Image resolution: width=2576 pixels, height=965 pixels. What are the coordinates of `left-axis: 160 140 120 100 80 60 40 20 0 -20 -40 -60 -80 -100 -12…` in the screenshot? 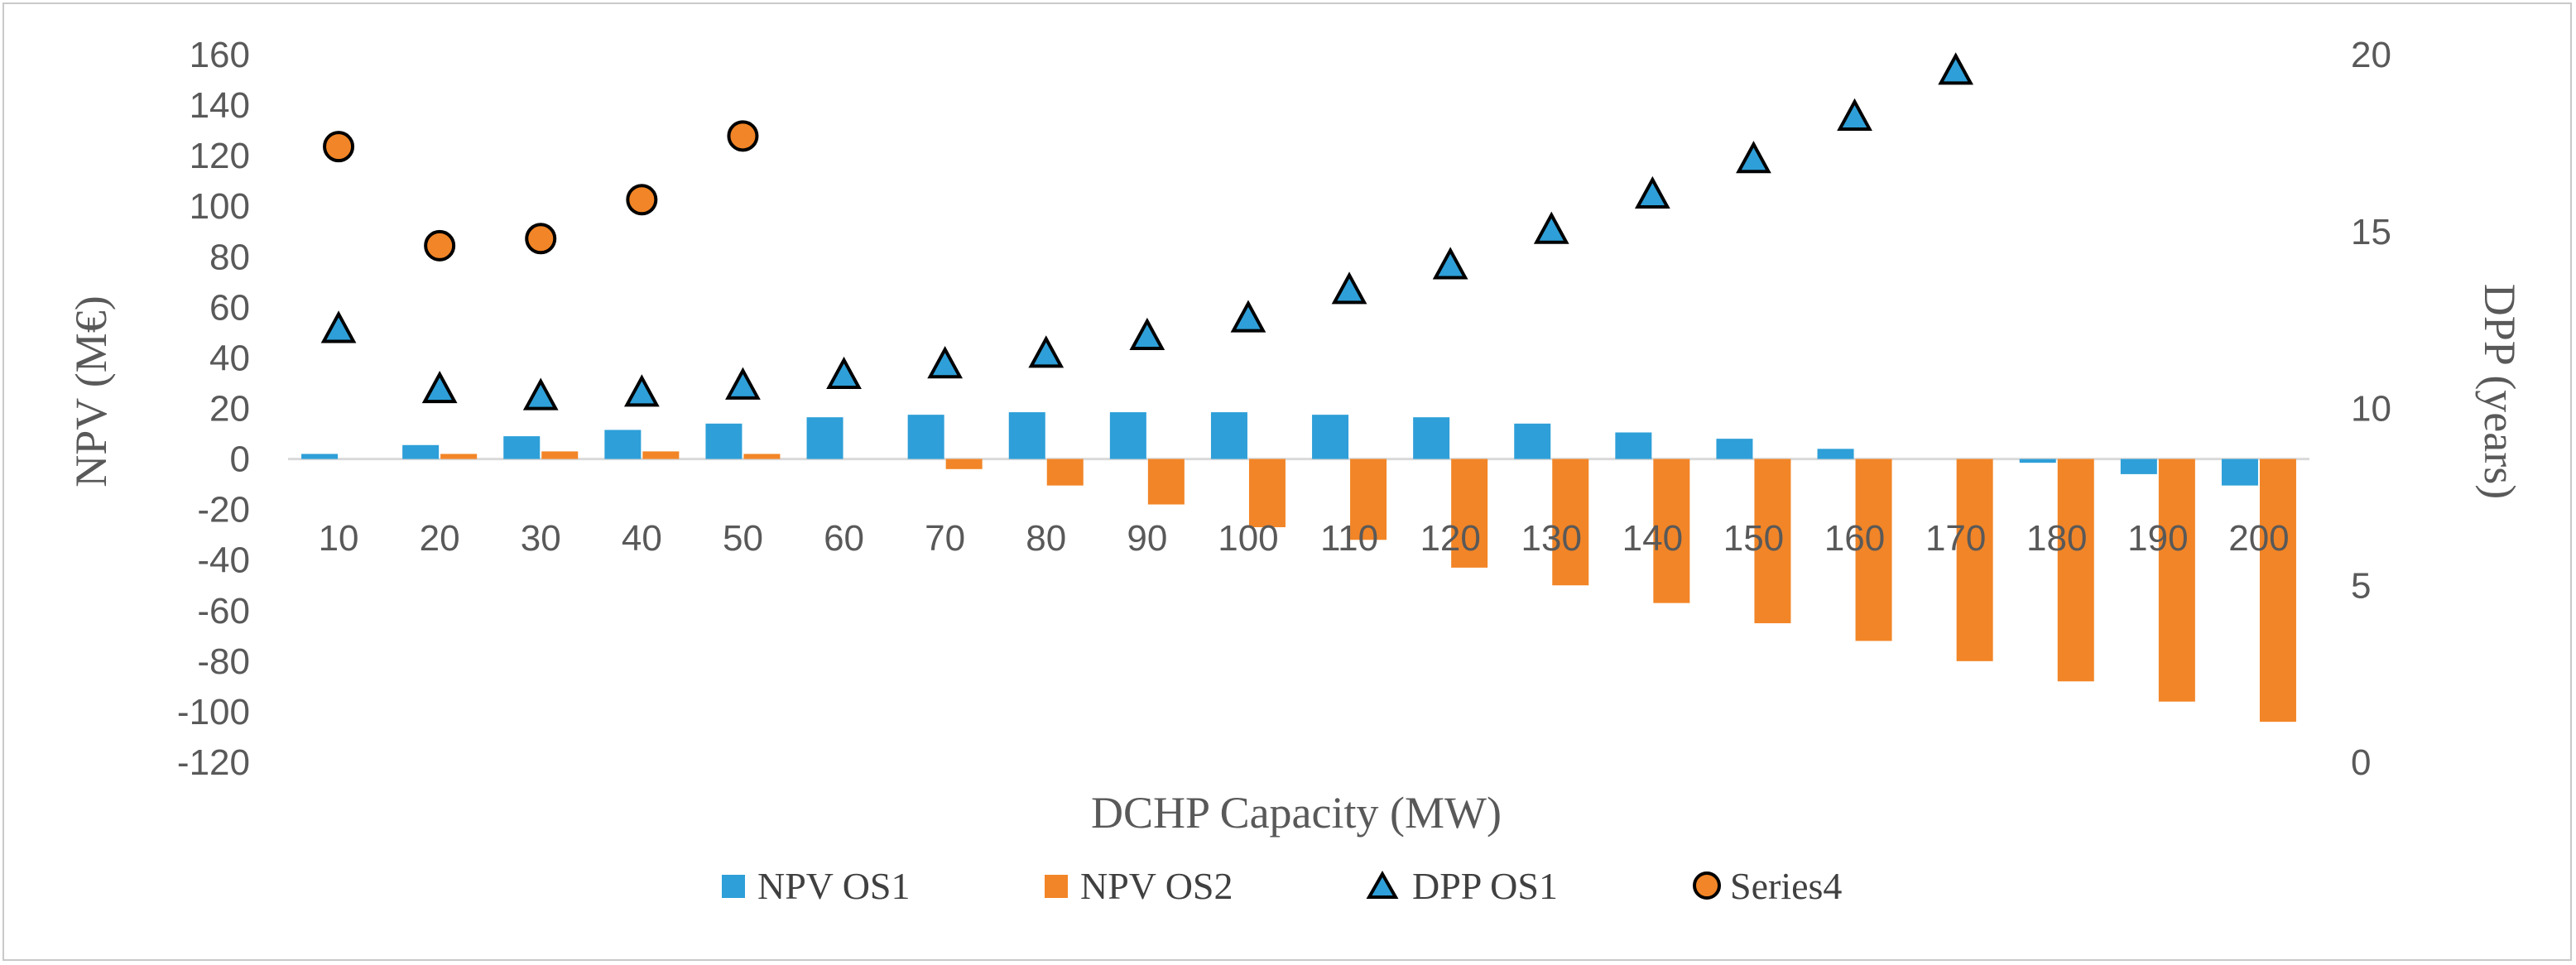 It's located at (213, 409).